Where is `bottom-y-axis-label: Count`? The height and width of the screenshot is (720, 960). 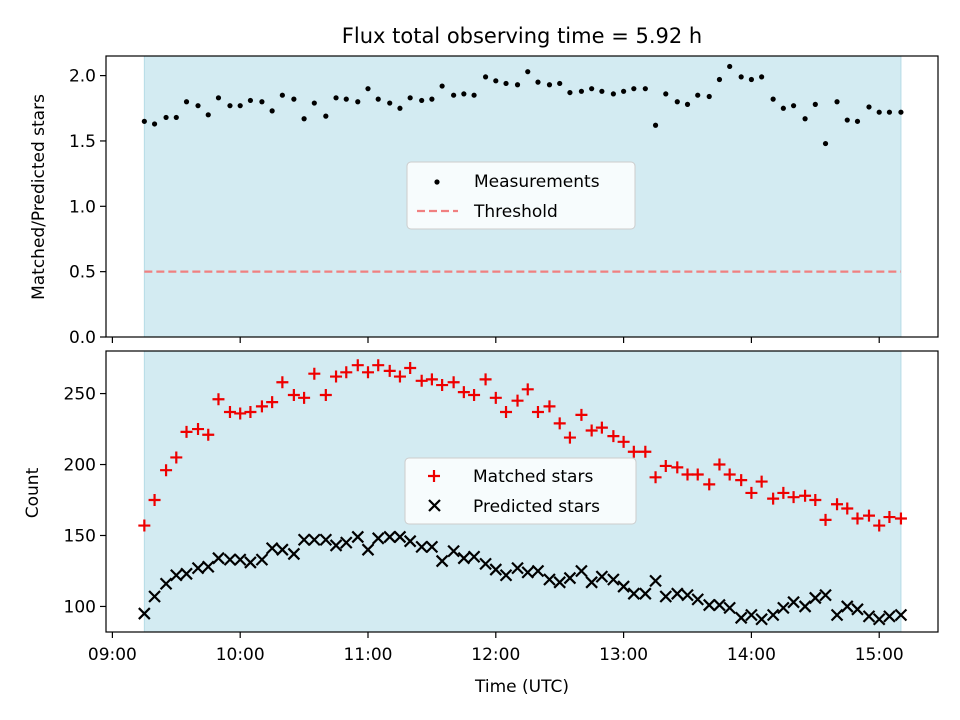
bottom-y-axis-label: Count is located at coordinates (33, 492).